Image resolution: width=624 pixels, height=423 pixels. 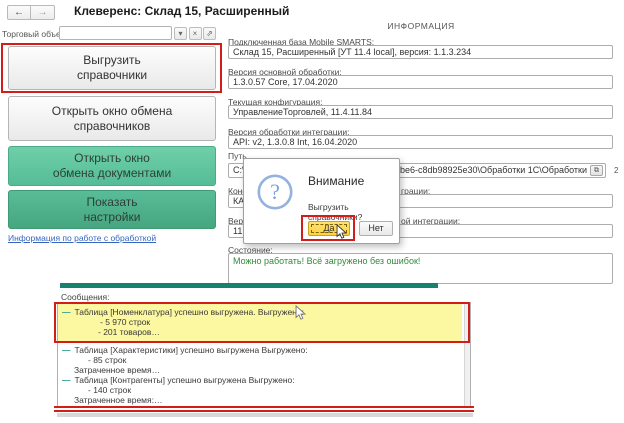 I want to click on open-icon: ⇗, so click(x=209, y=33).